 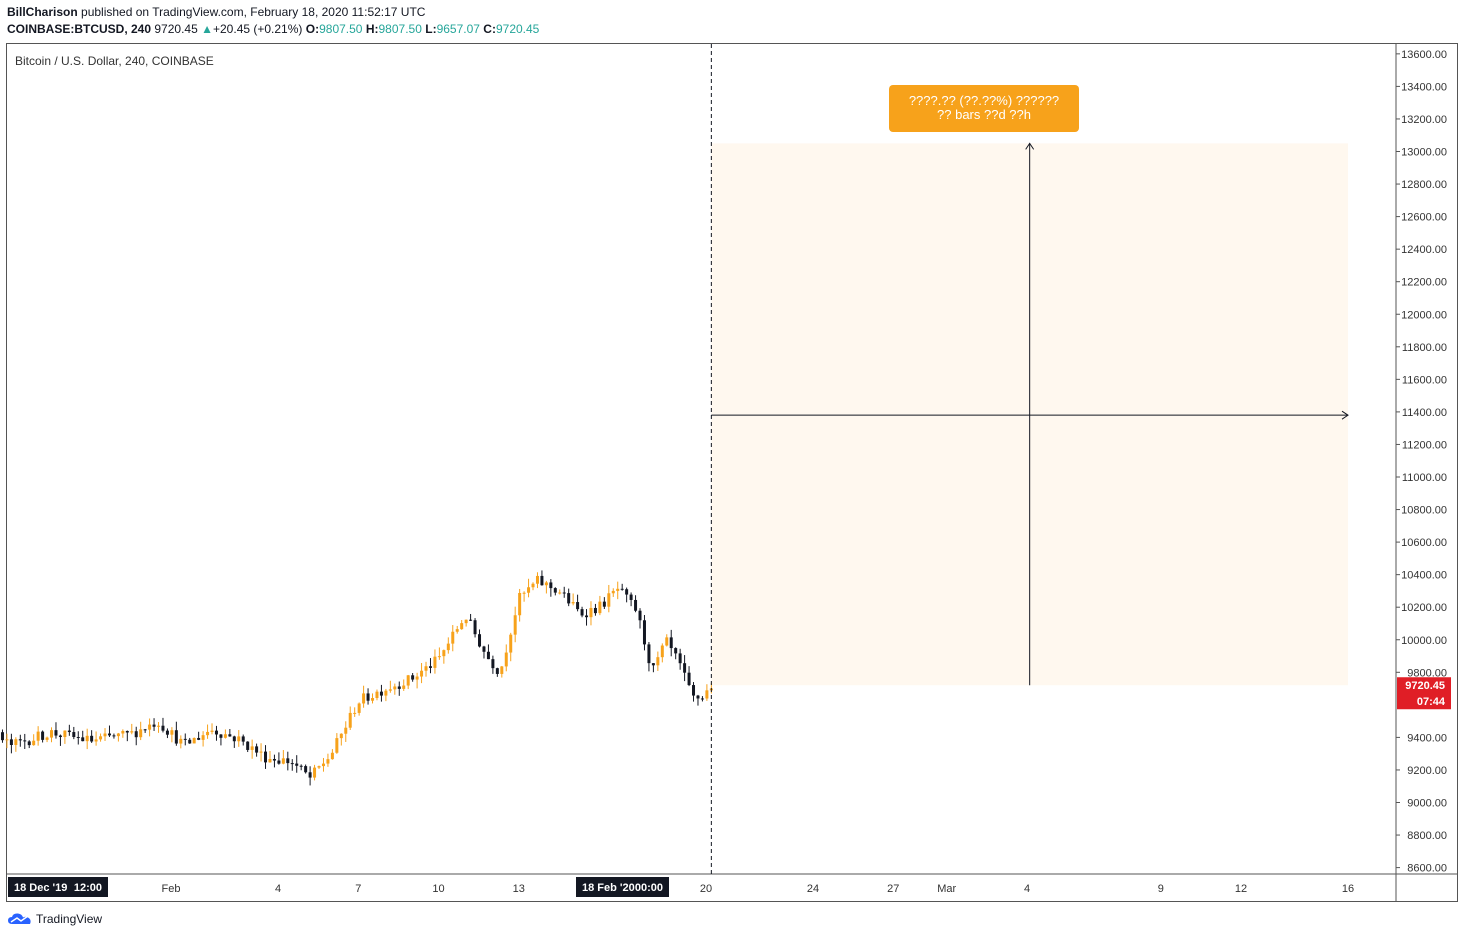 What do you see at coordinates (946, 889) in the screenshot?
I see `time-tick-label: Mar` at bounding box center [946, 889].